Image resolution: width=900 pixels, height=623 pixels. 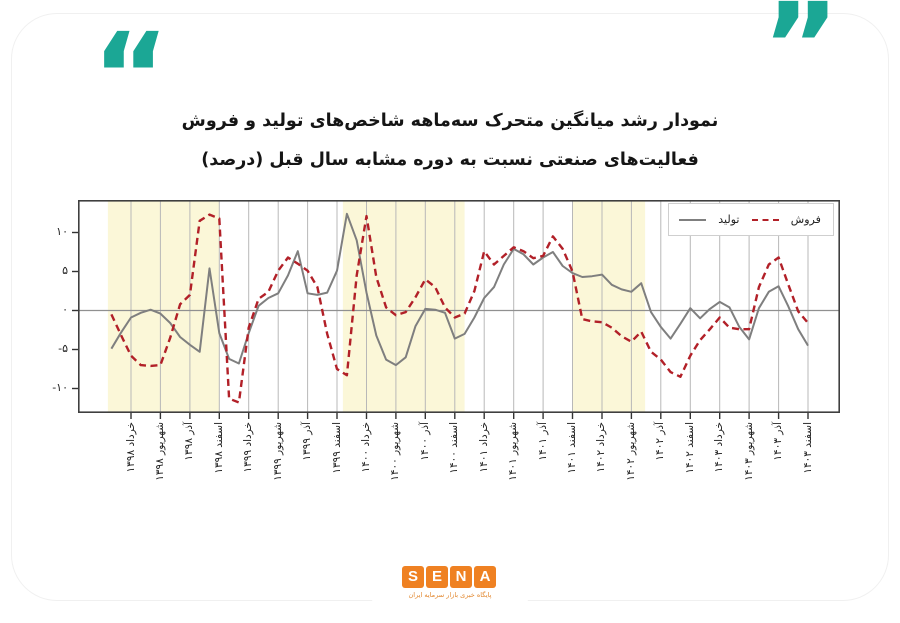 I want to click on sena-logo-letter: N, so click(x=461, y=577).